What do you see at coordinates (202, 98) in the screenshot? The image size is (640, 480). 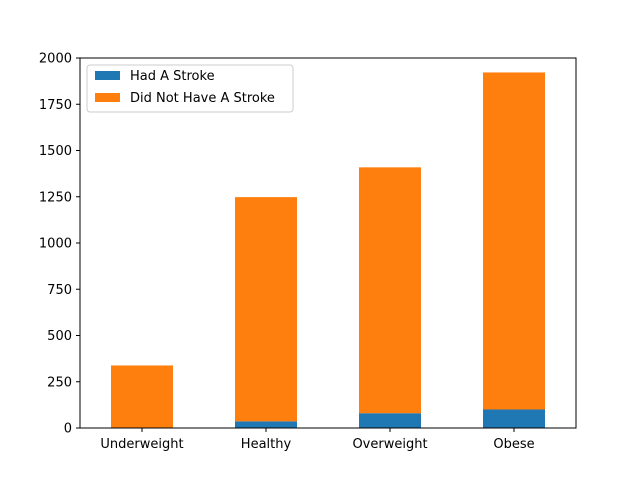 I see `legend-label-no-stroke: Did Not Have A Stroke` at bounding box center [202, 98].